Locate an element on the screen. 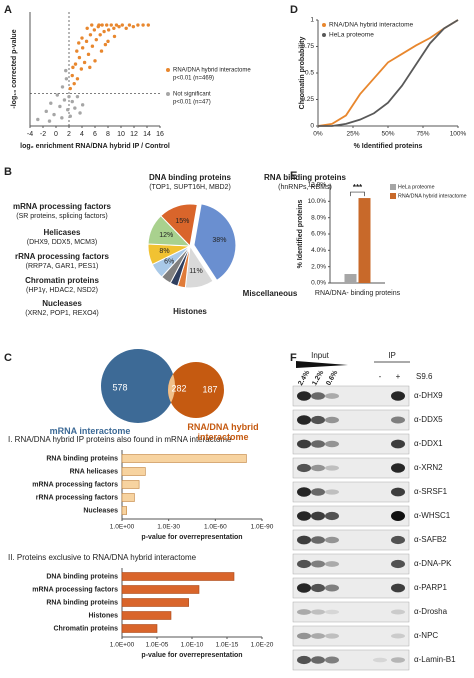  series-line is located at coordinates (388, 73).